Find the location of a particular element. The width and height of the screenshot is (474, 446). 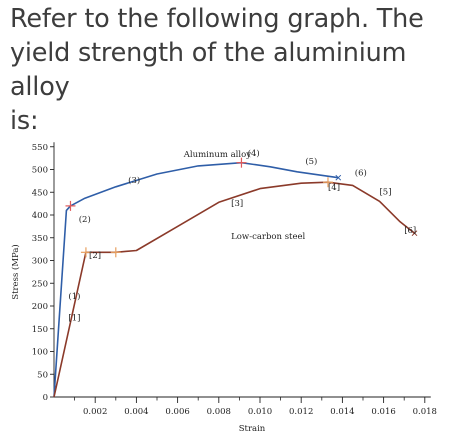

x-tick-label: 0.004 is located at coordinates (136, 412).